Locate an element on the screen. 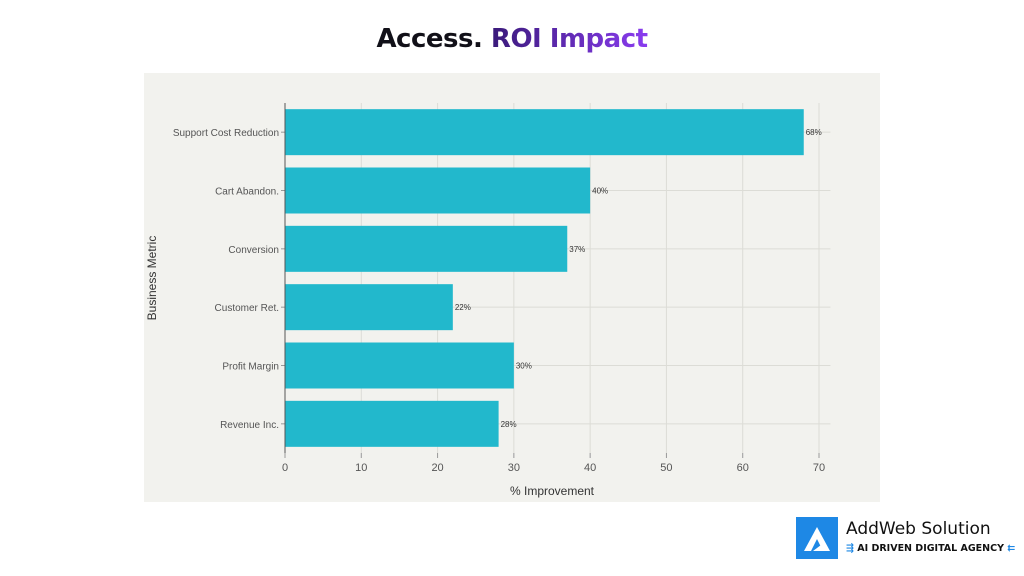 Image resolution: width=1024 pixels, height=576 pixels. x-tick-label: 0 is located at coordinates (285, 468).